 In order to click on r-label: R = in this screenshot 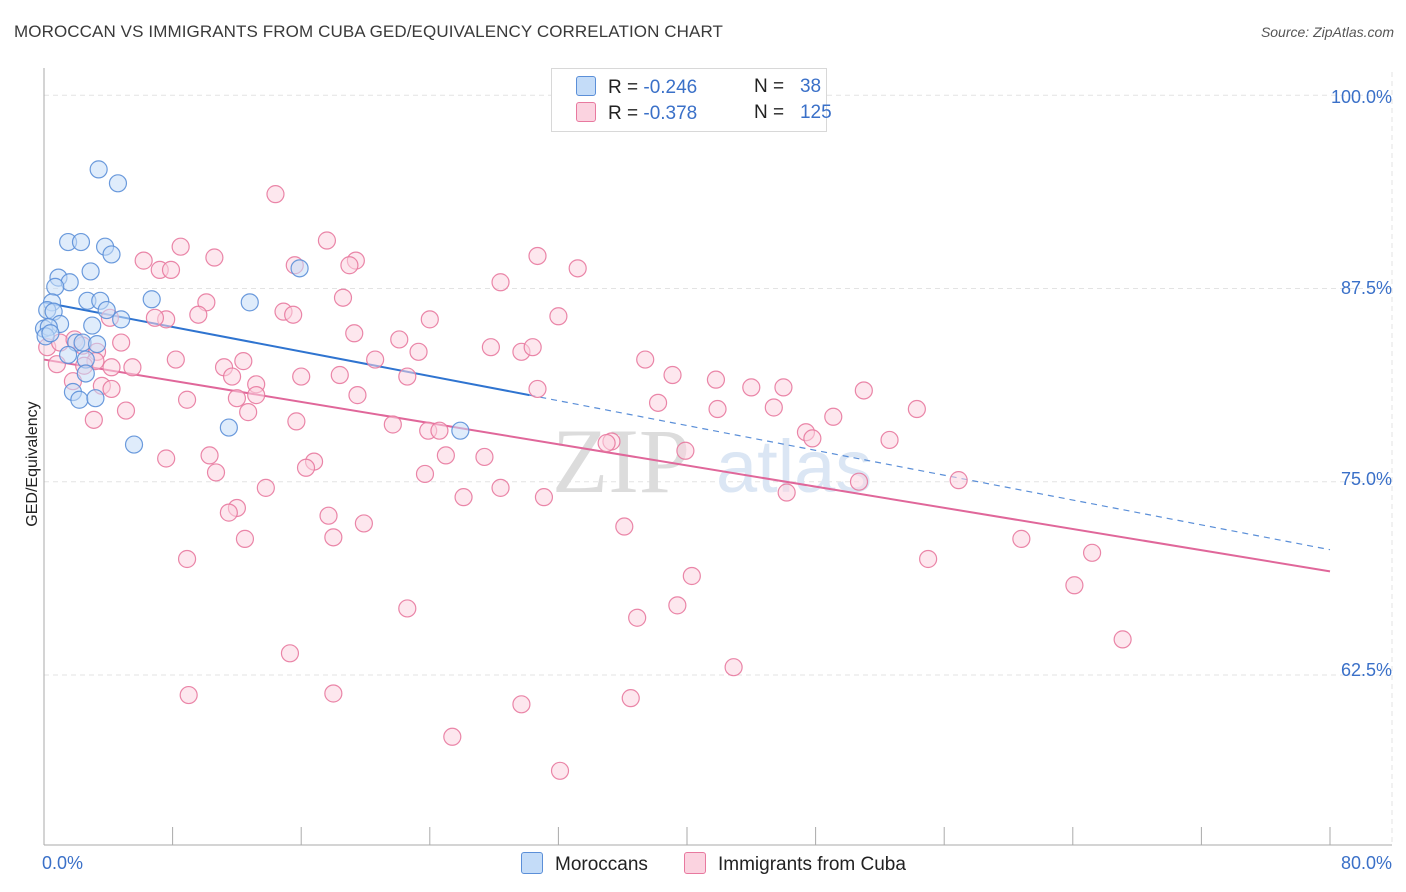, I will do `click(626, 87)`.